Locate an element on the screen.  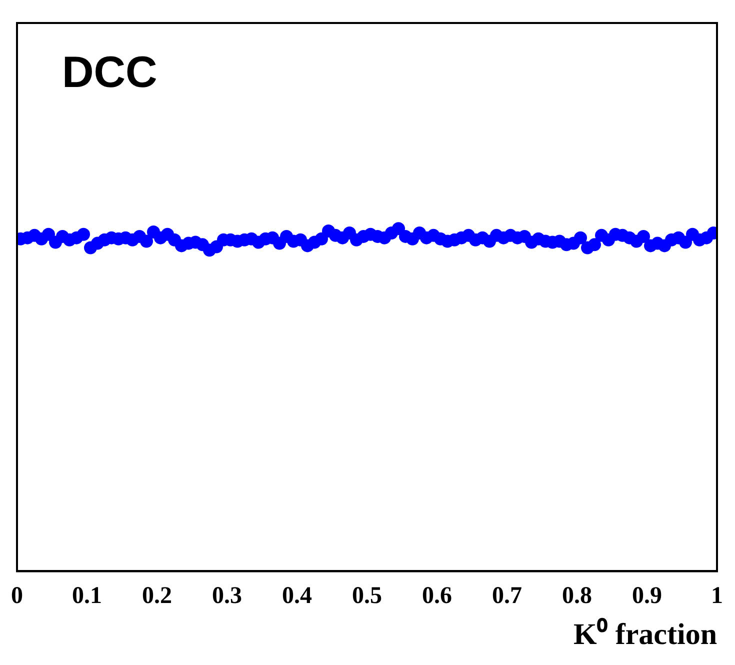
x-tick-label: 0.8 is located at coordinates (577, 595).